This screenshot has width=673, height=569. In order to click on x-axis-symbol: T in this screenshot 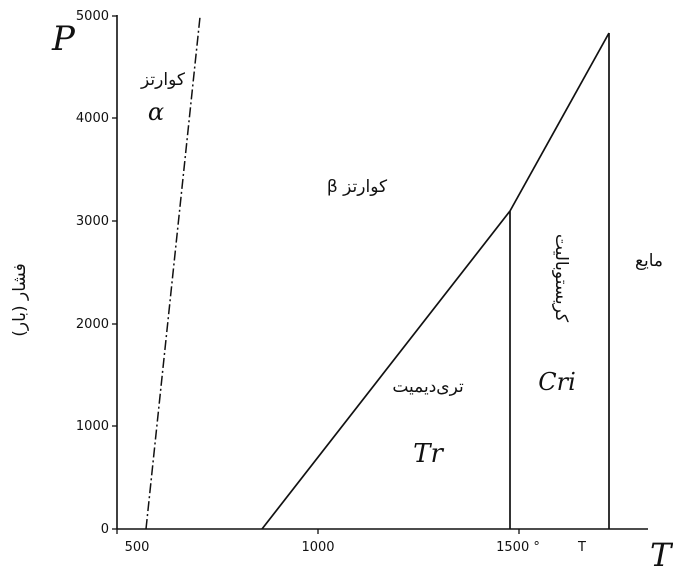, I will do `click(661, 552)`.